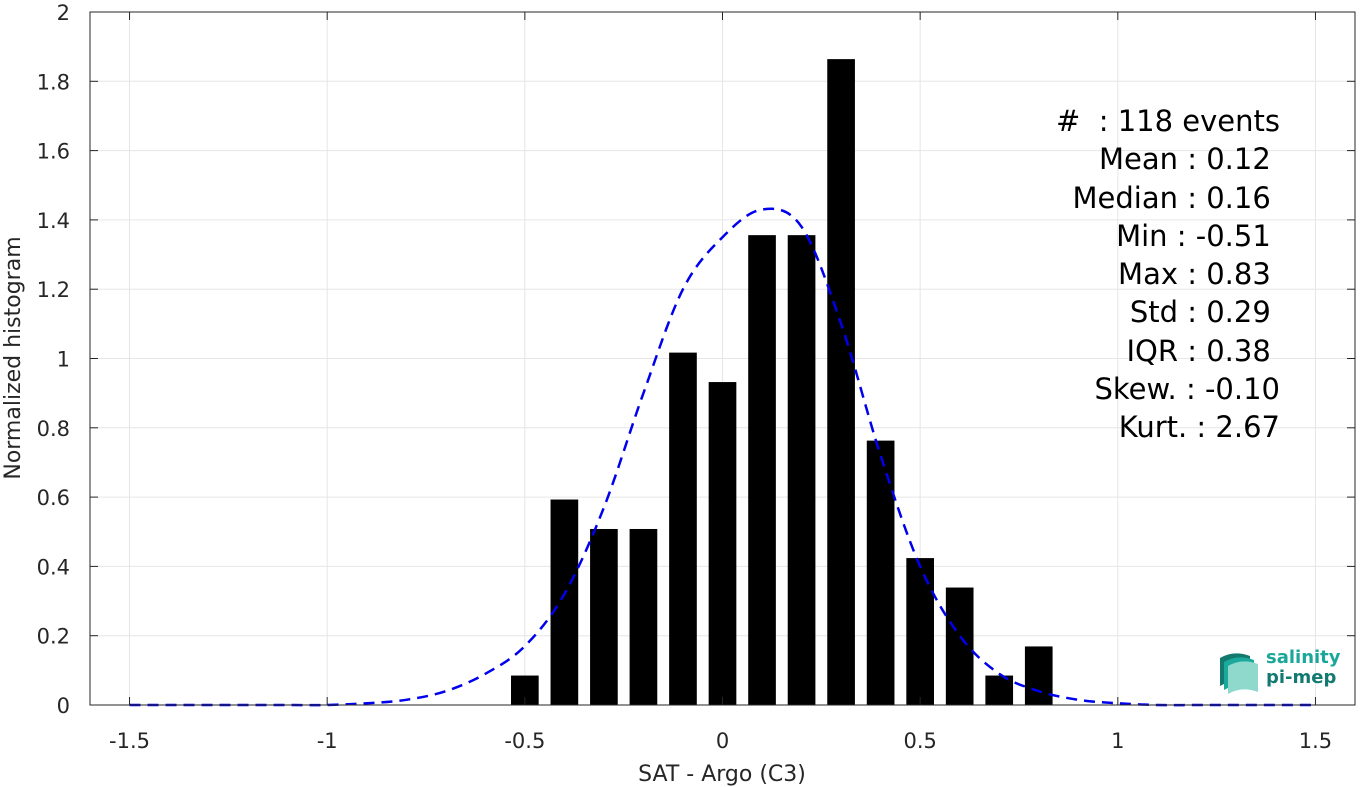 This screenshot has height=787, width=1367. What do you see at coordinates (327, 741) in the screenshot?
I see `x-tick-label: -1` at bounding box center [327, 741].